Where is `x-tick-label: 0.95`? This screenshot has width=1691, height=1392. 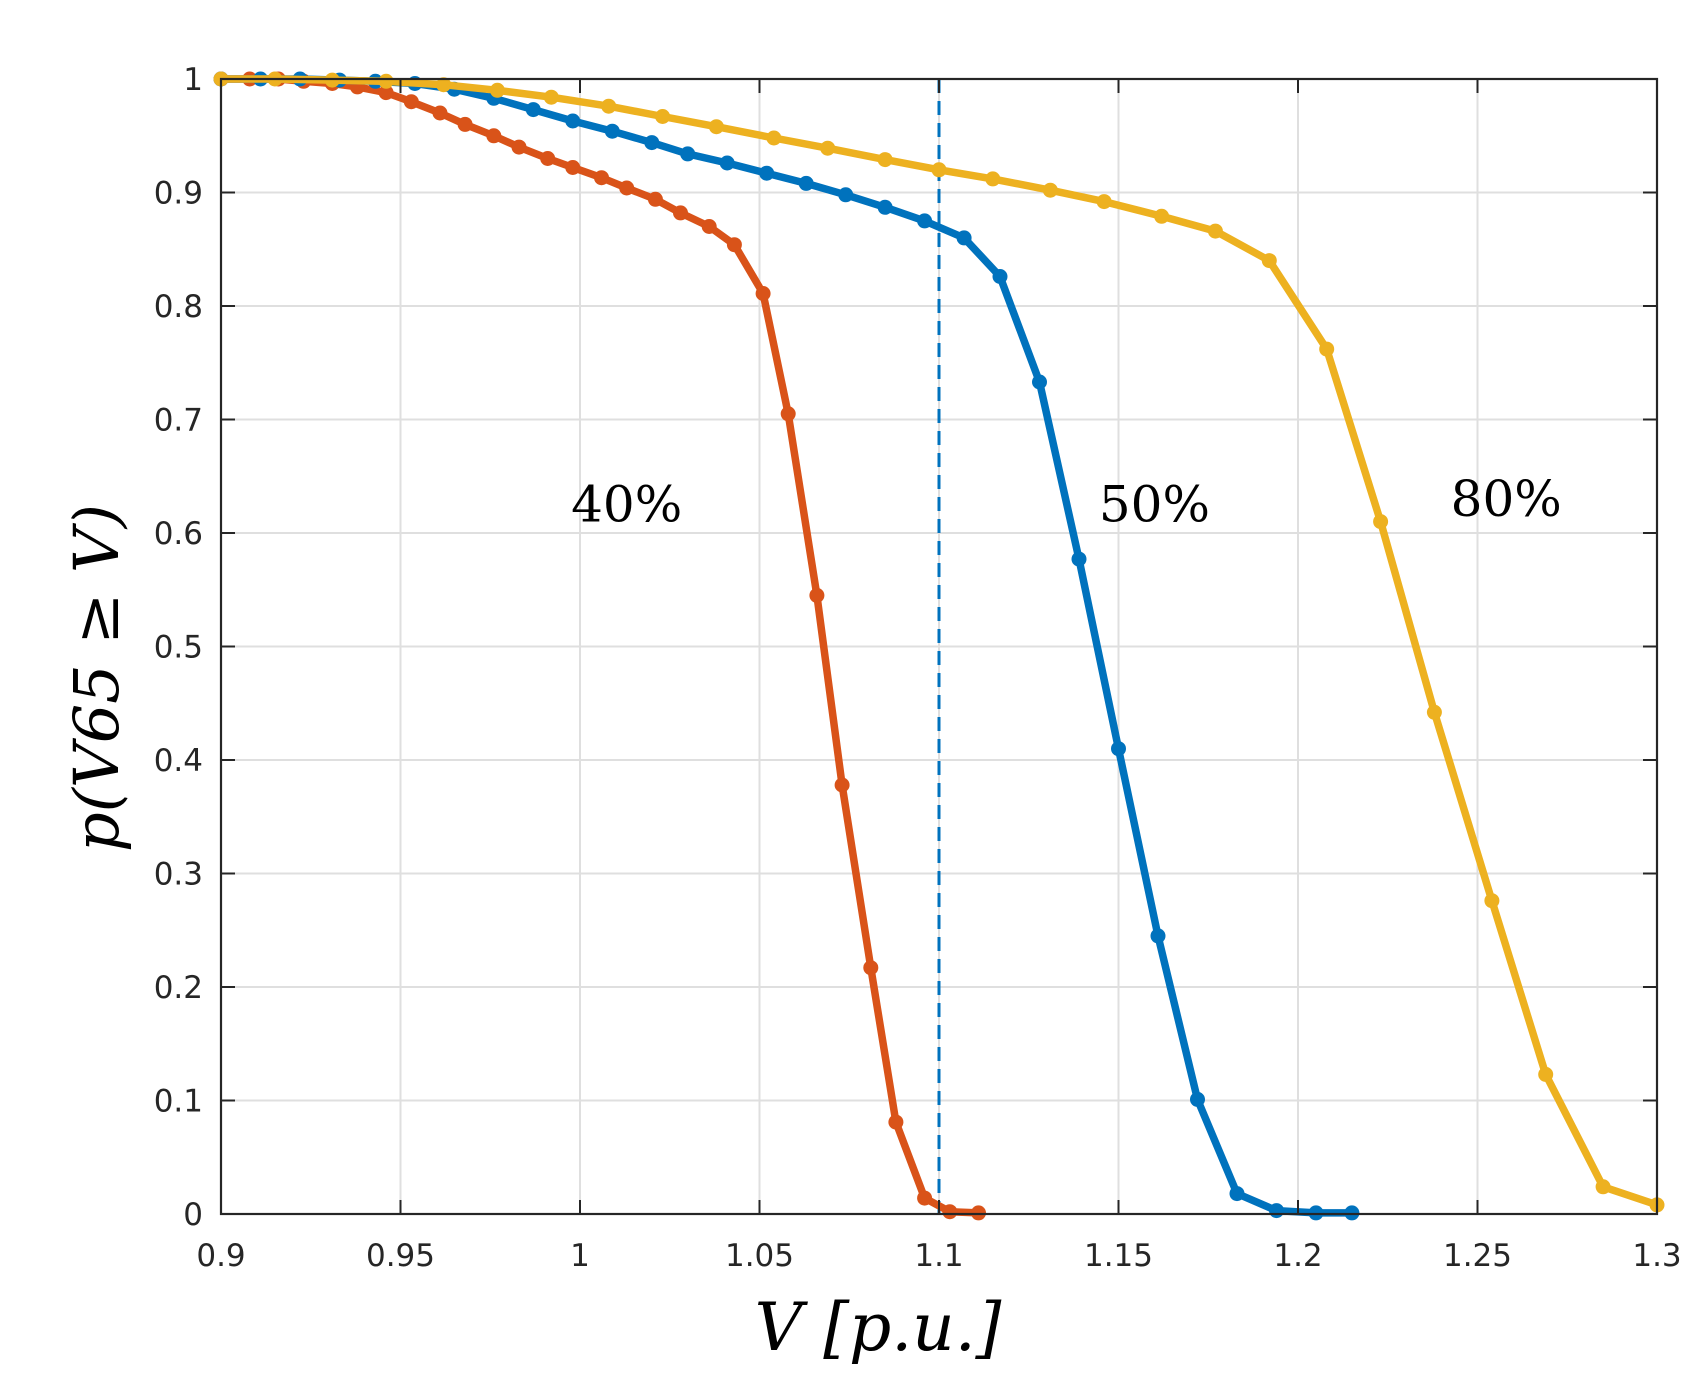 x-tick-label: 0.95 is located at coordinates (400, 1256).